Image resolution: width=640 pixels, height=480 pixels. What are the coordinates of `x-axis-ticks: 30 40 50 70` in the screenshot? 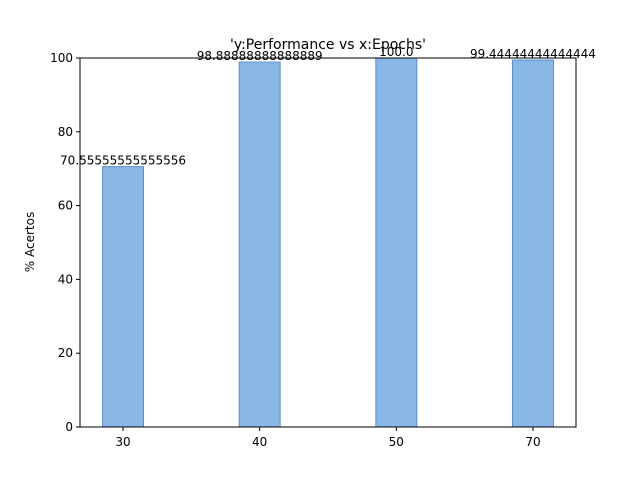 It's located at (328, 438).